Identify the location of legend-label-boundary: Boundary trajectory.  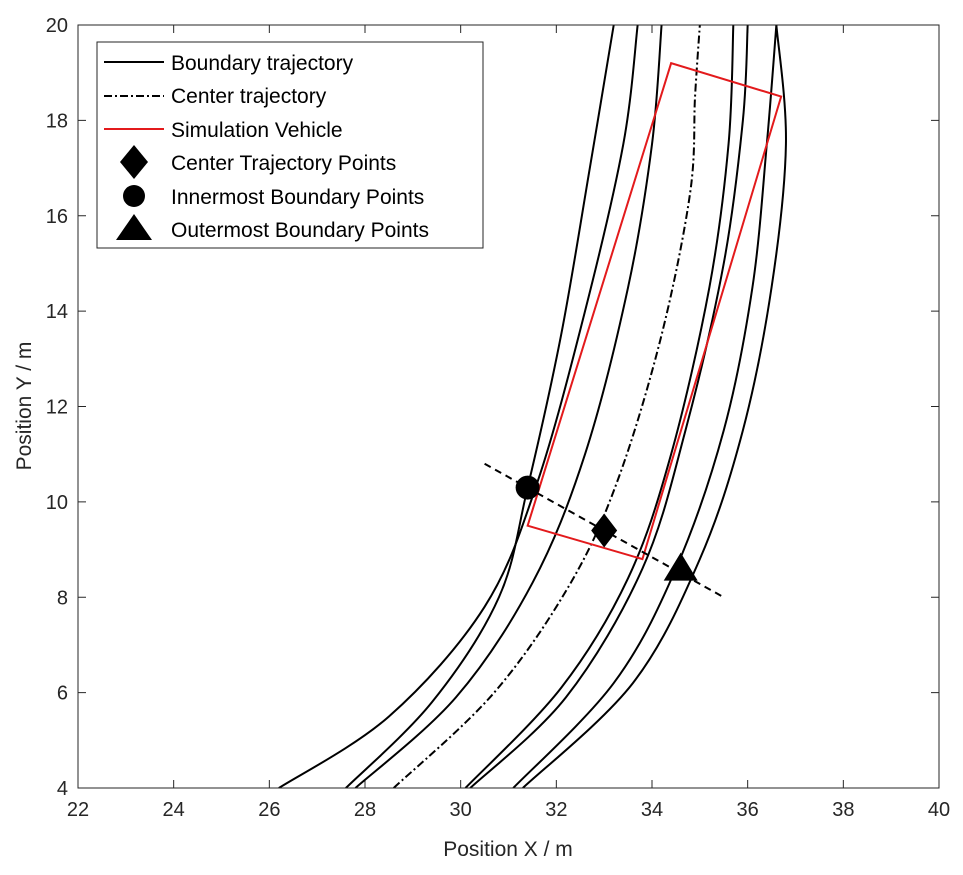
(262, 63).